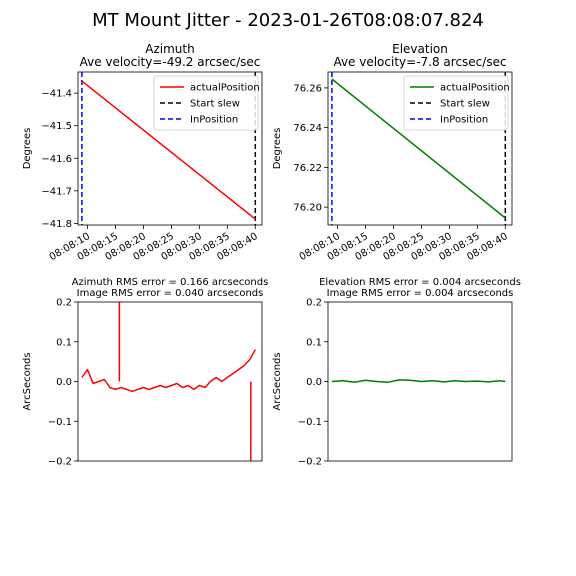 This screenshot has width=576, height=576. Describe the element at coordinates (170, 282) in the screenshot. I see `chart-title-line: Azimuth RMS error = 0.166 arcseconds` at that location.